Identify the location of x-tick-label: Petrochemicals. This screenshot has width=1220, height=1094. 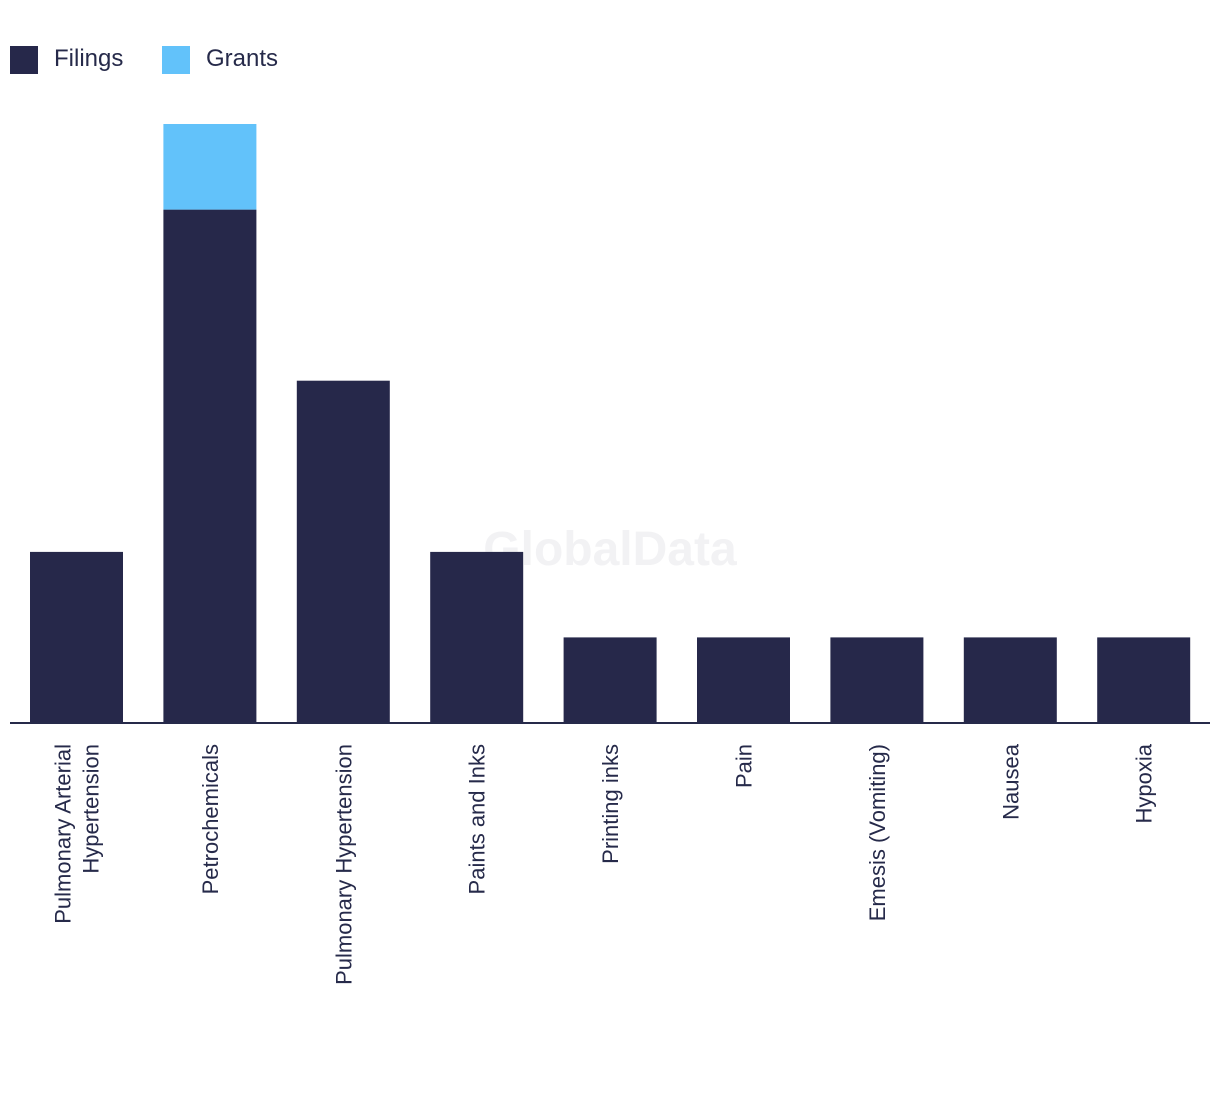
(210, 819).